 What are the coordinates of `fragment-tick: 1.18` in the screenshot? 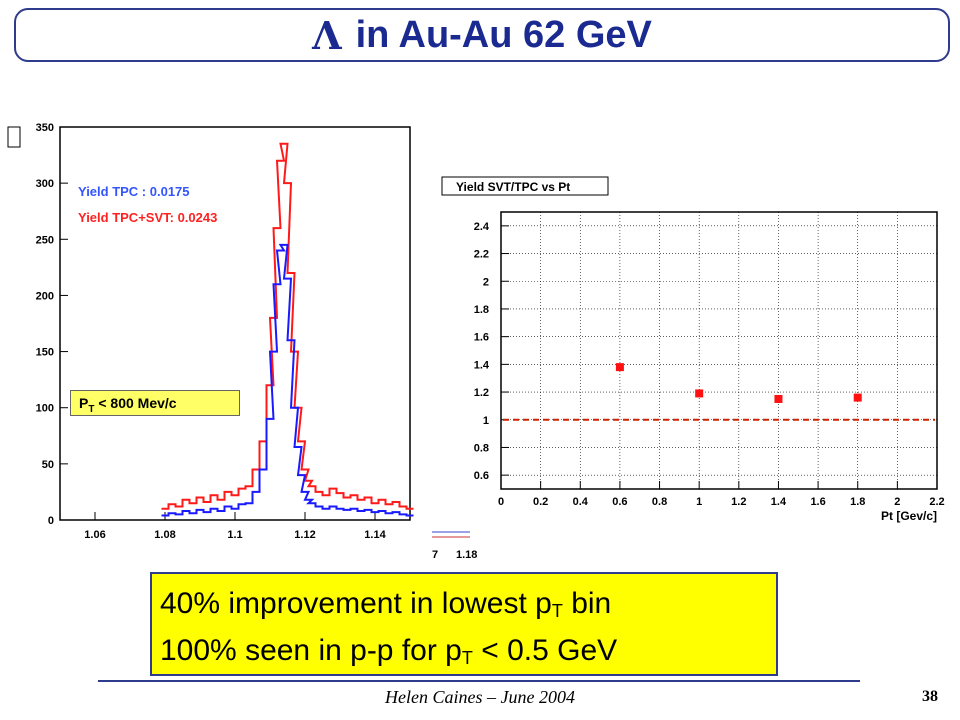 It's located at (466, 555).